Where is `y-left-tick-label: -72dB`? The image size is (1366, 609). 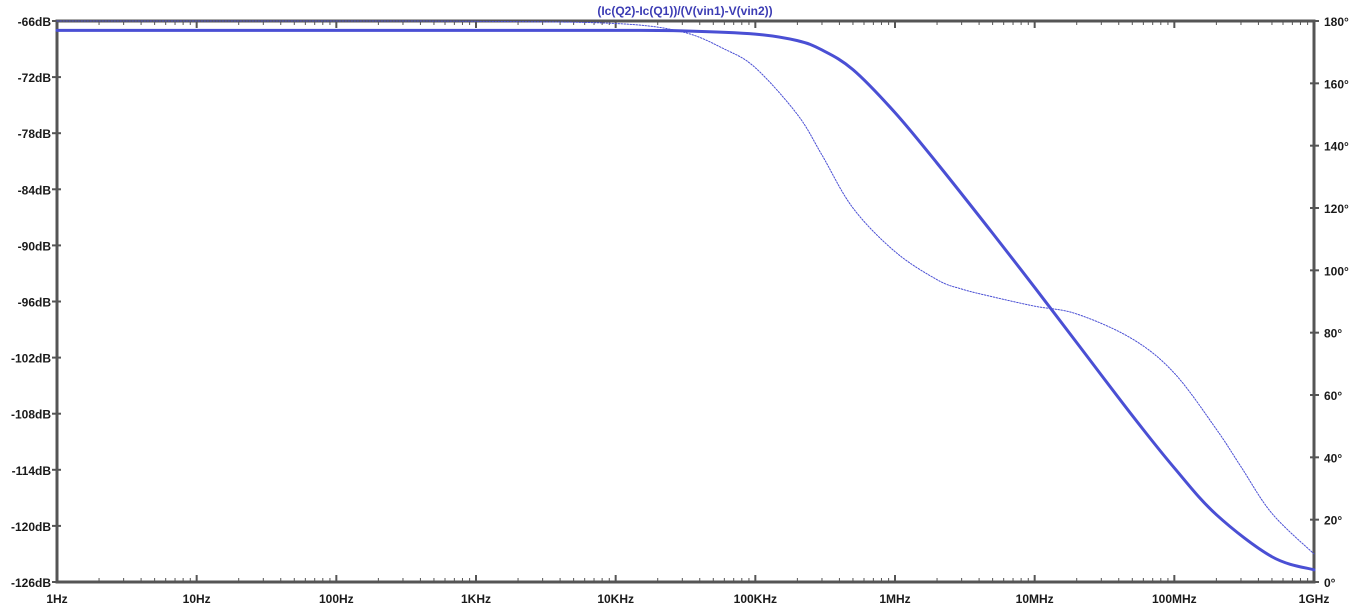 y-left-tick-label: -72dB is located at coordinates (35, 78).